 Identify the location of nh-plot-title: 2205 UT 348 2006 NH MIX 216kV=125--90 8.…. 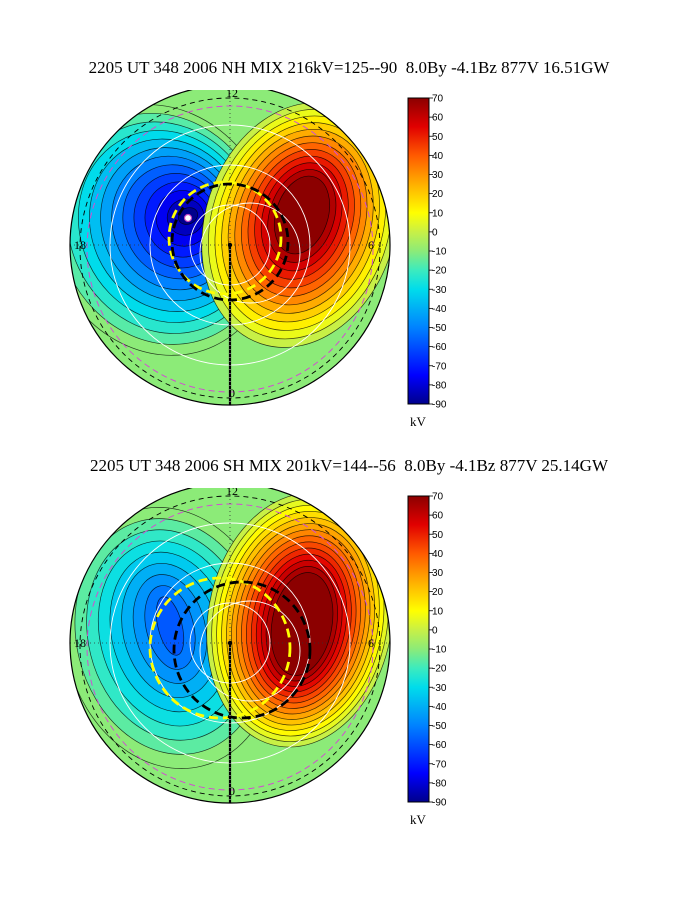
(349, 67).